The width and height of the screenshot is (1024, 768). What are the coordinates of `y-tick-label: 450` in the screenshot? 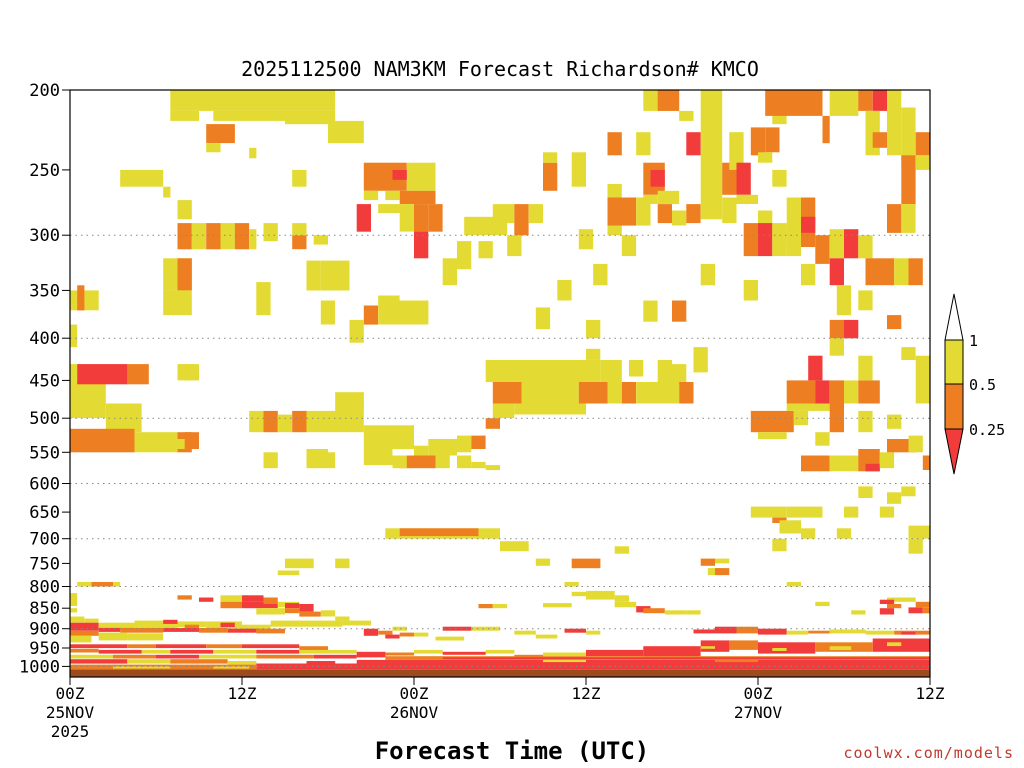 It's located at (44, 381).